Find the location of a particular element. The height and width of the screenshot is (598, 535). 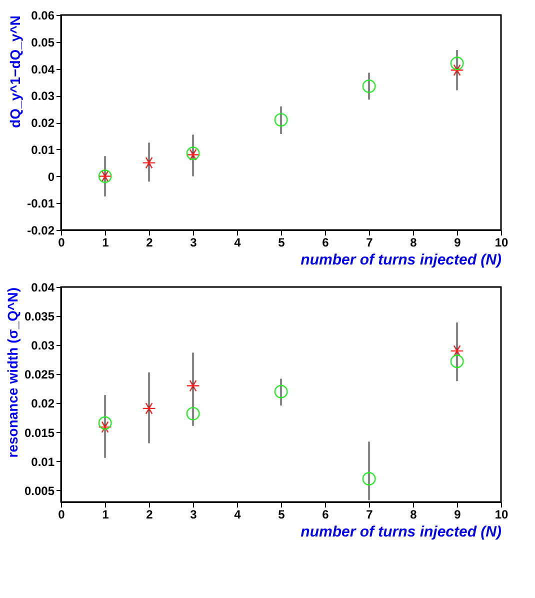

y-axis-title: dQ_y^1−dQ_y^N is located at coordinates (15, 72).